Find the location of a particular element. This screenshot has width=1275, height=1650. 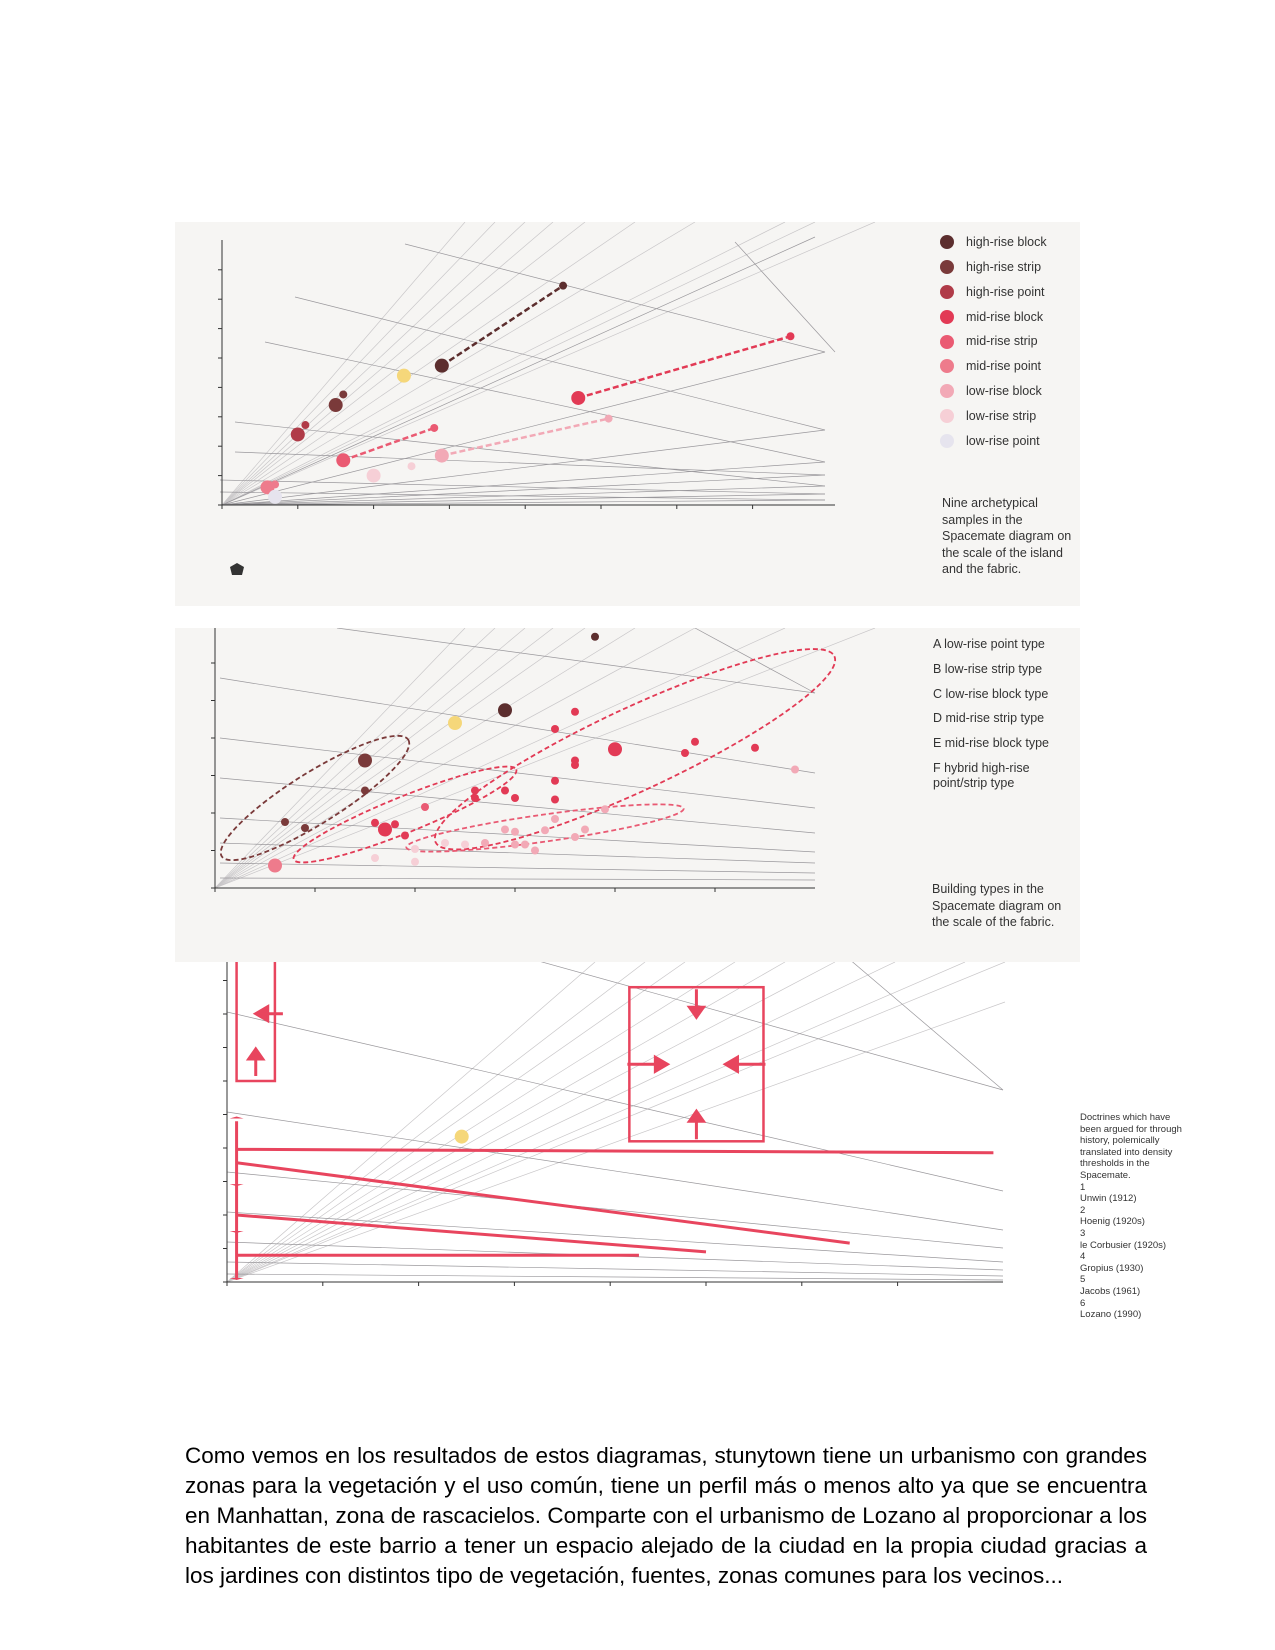

legend-item: low-rise block is located at coordinates (993, 391).